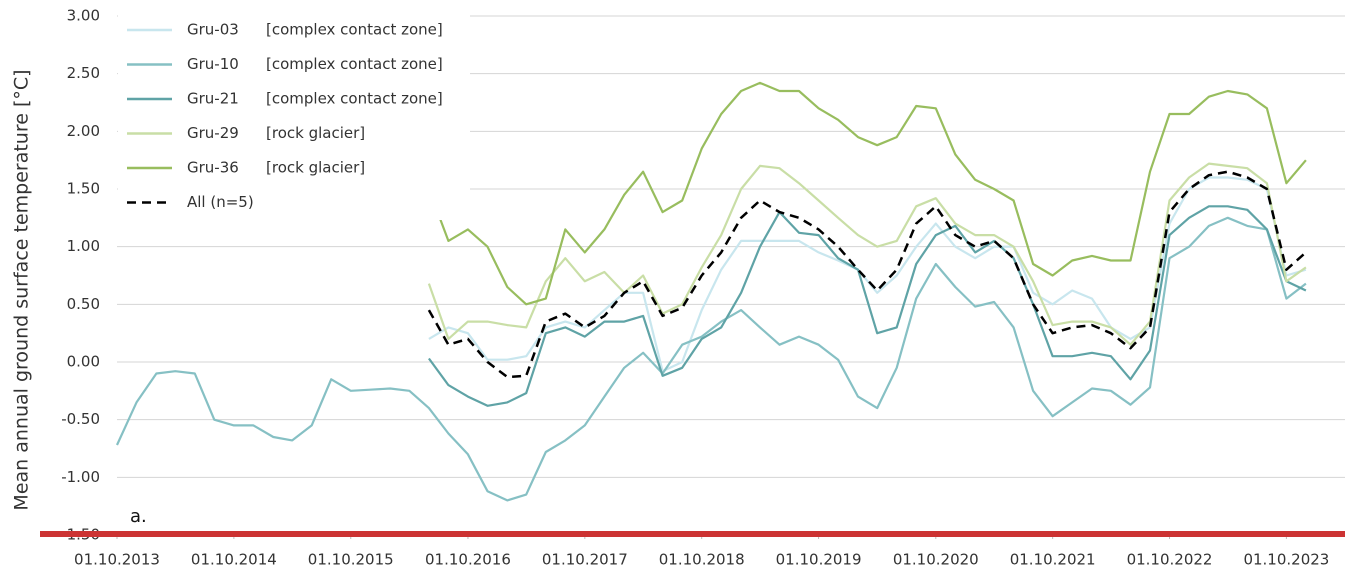 The image size is (1353, 581). What do you see at coordinates (83, 246) in the screenshot?
I see `y-tick-label: 1.00` at bounding box center [83, 246].